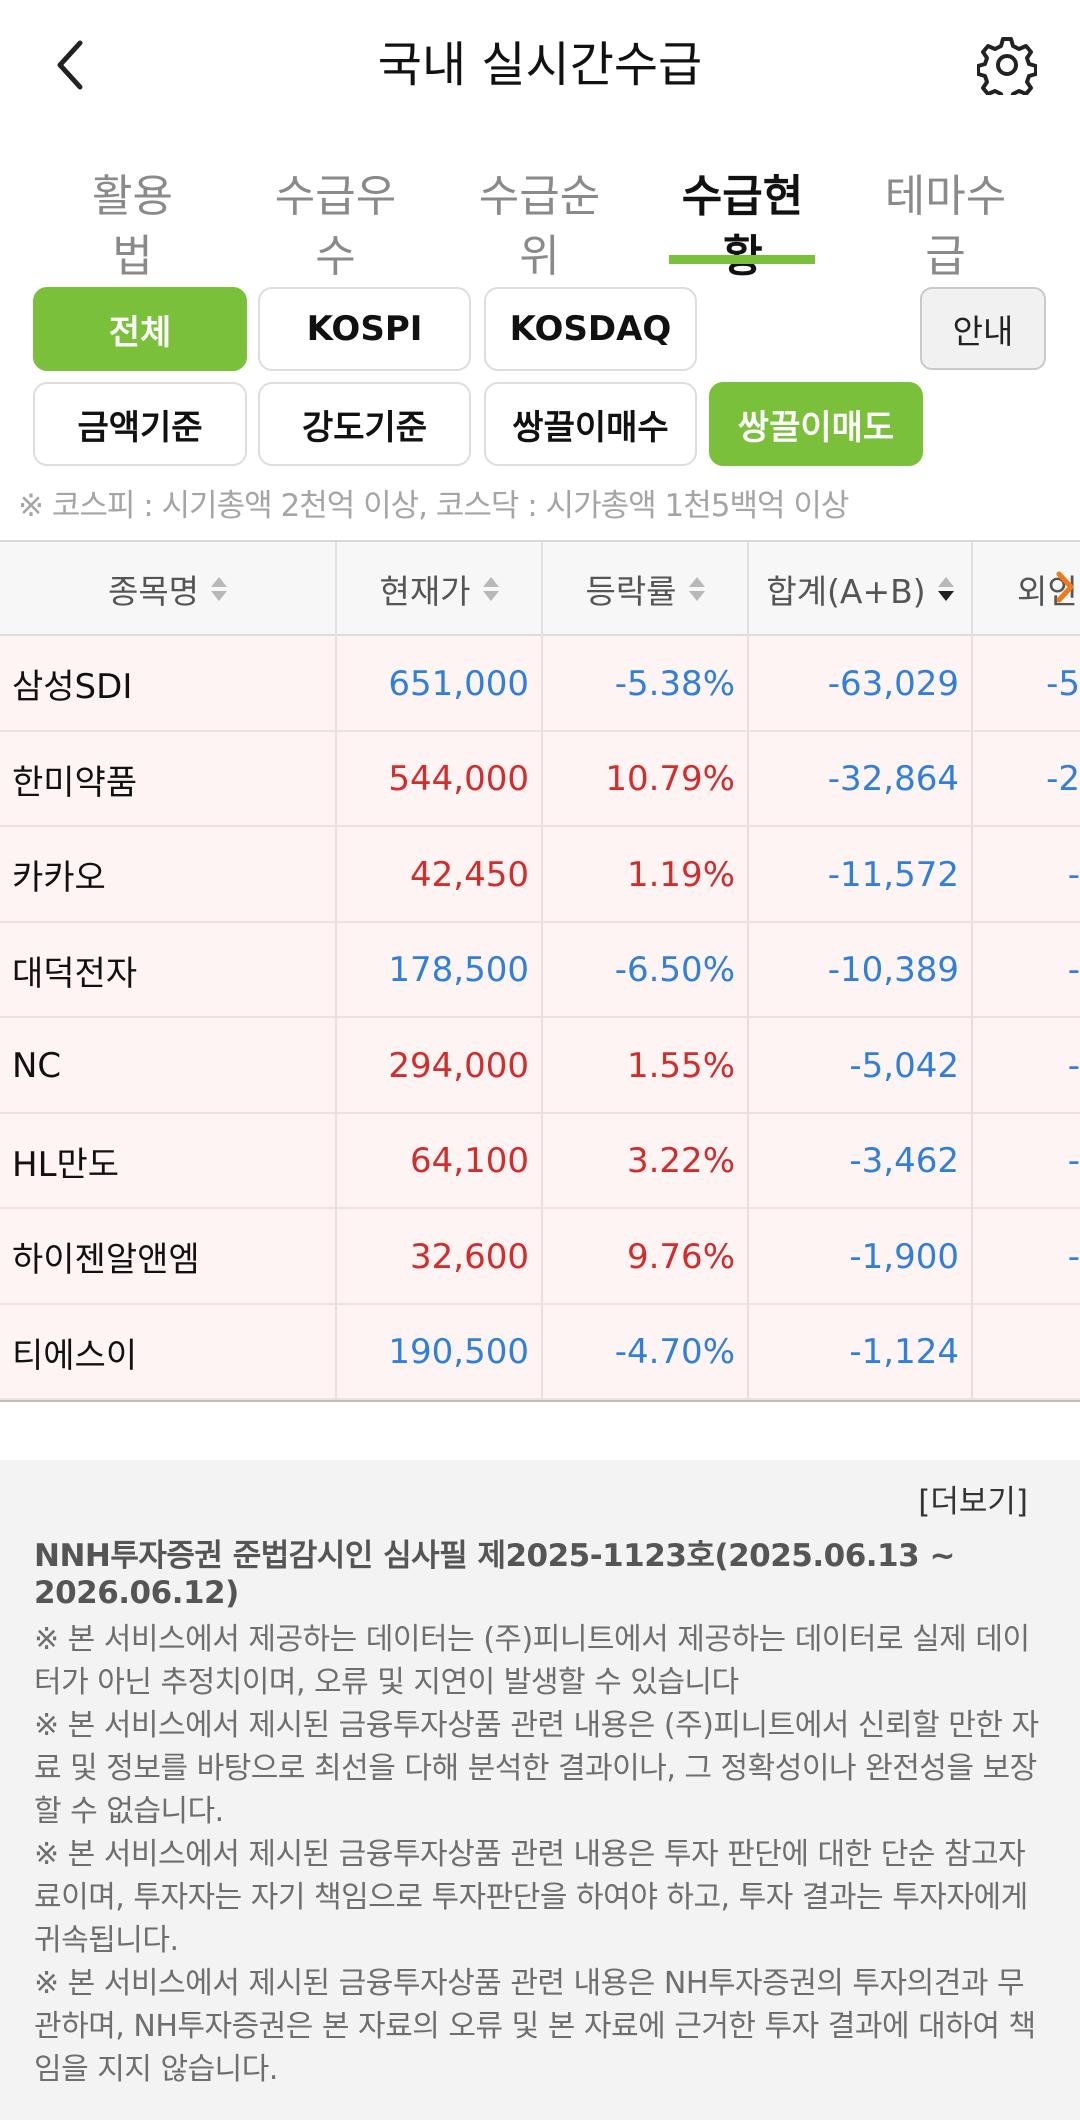 The width and height of the screenshot is (1080, 2120). Describe the element at coordinates (861, 970) in the screenshot. I see `total-cell: -10,389` at that location.